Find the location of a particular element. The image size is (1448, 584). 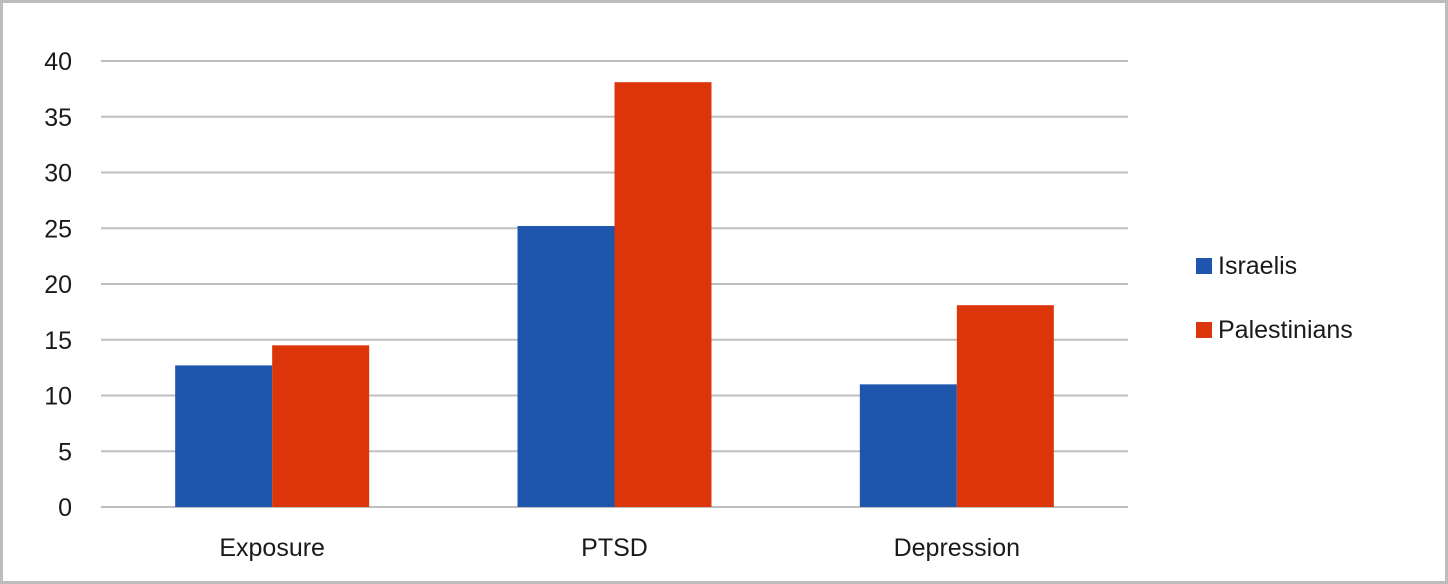

x-tick-label: PTSD is located at coordinates (614, 548).